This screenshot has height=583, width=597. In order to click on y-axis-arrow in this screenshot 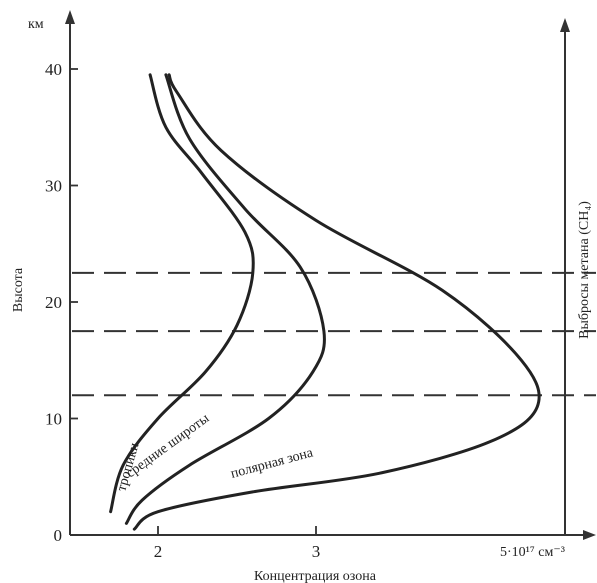, I will do `click(70, 17)`.